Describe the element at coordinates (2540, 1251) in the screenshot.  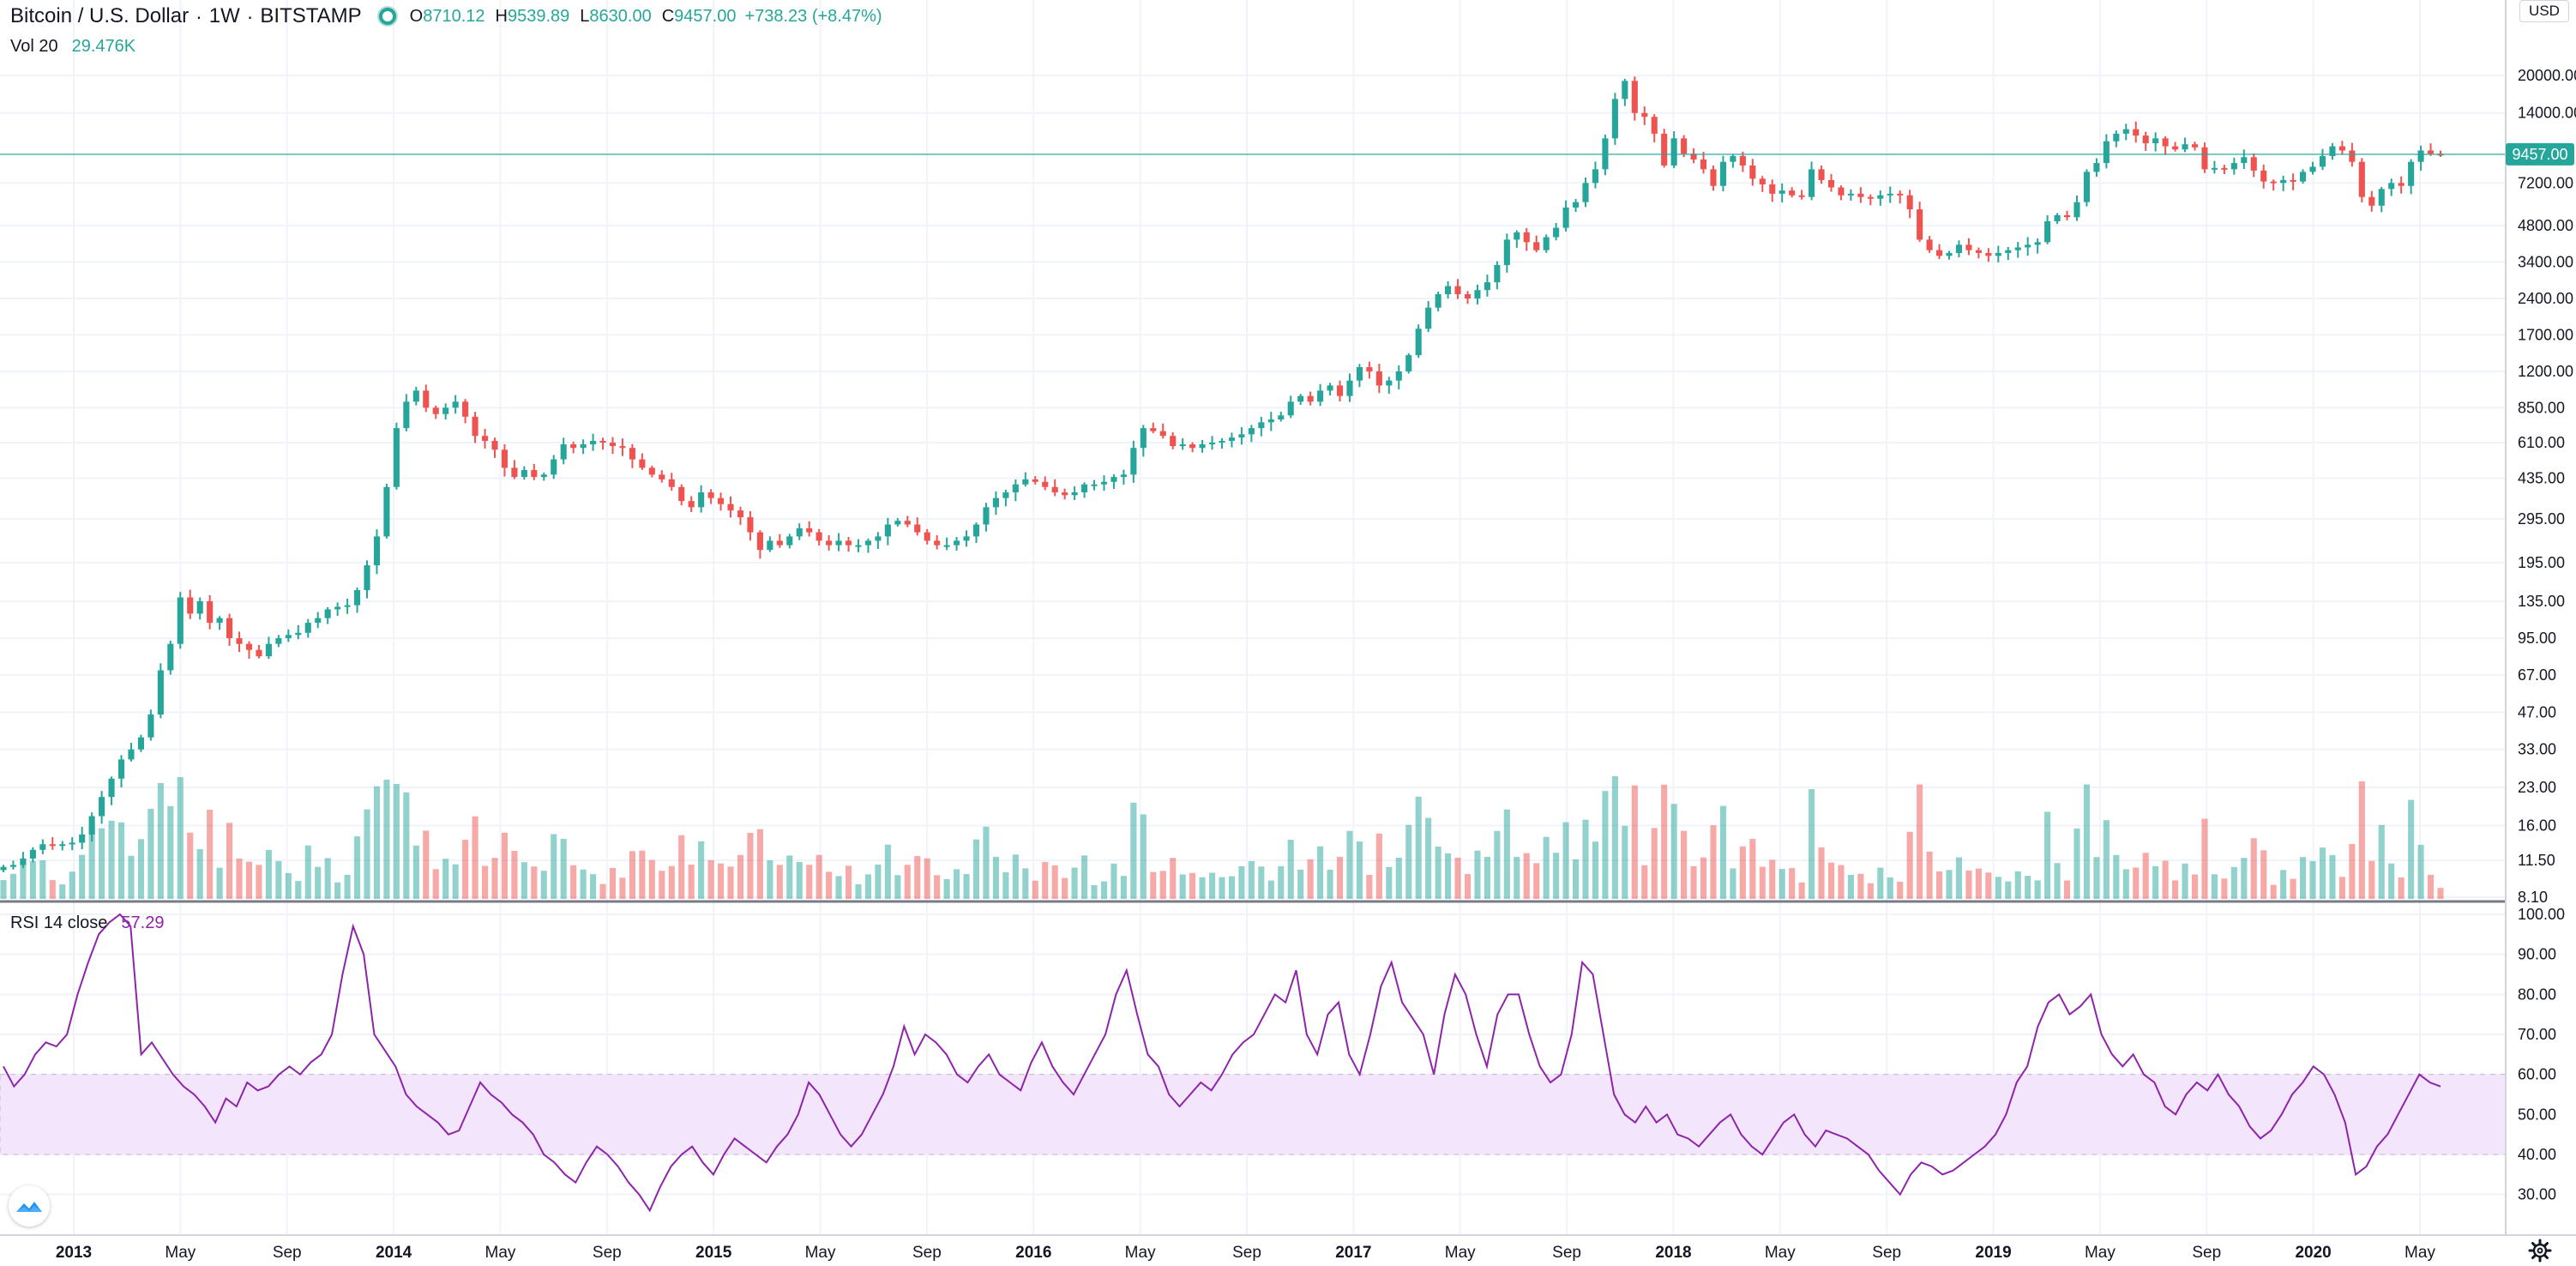
I see `settings-gear-icon` at that location.